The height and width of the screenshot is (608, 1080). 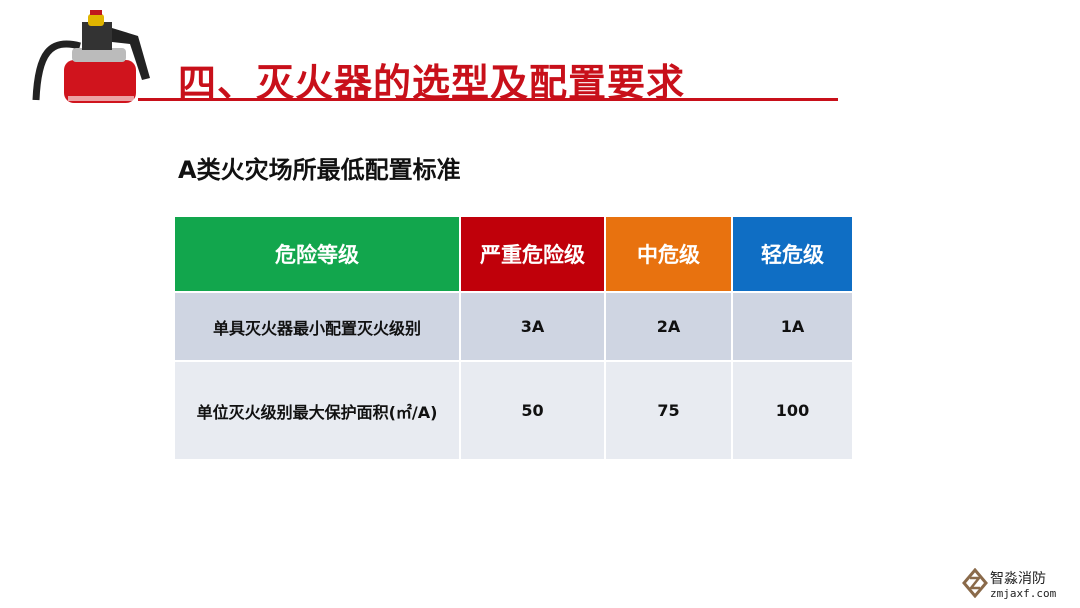 What do you see at coordinates (532, 410) in the screenshot?
I see `table-cell: 50` at bounding box center [532, 410].